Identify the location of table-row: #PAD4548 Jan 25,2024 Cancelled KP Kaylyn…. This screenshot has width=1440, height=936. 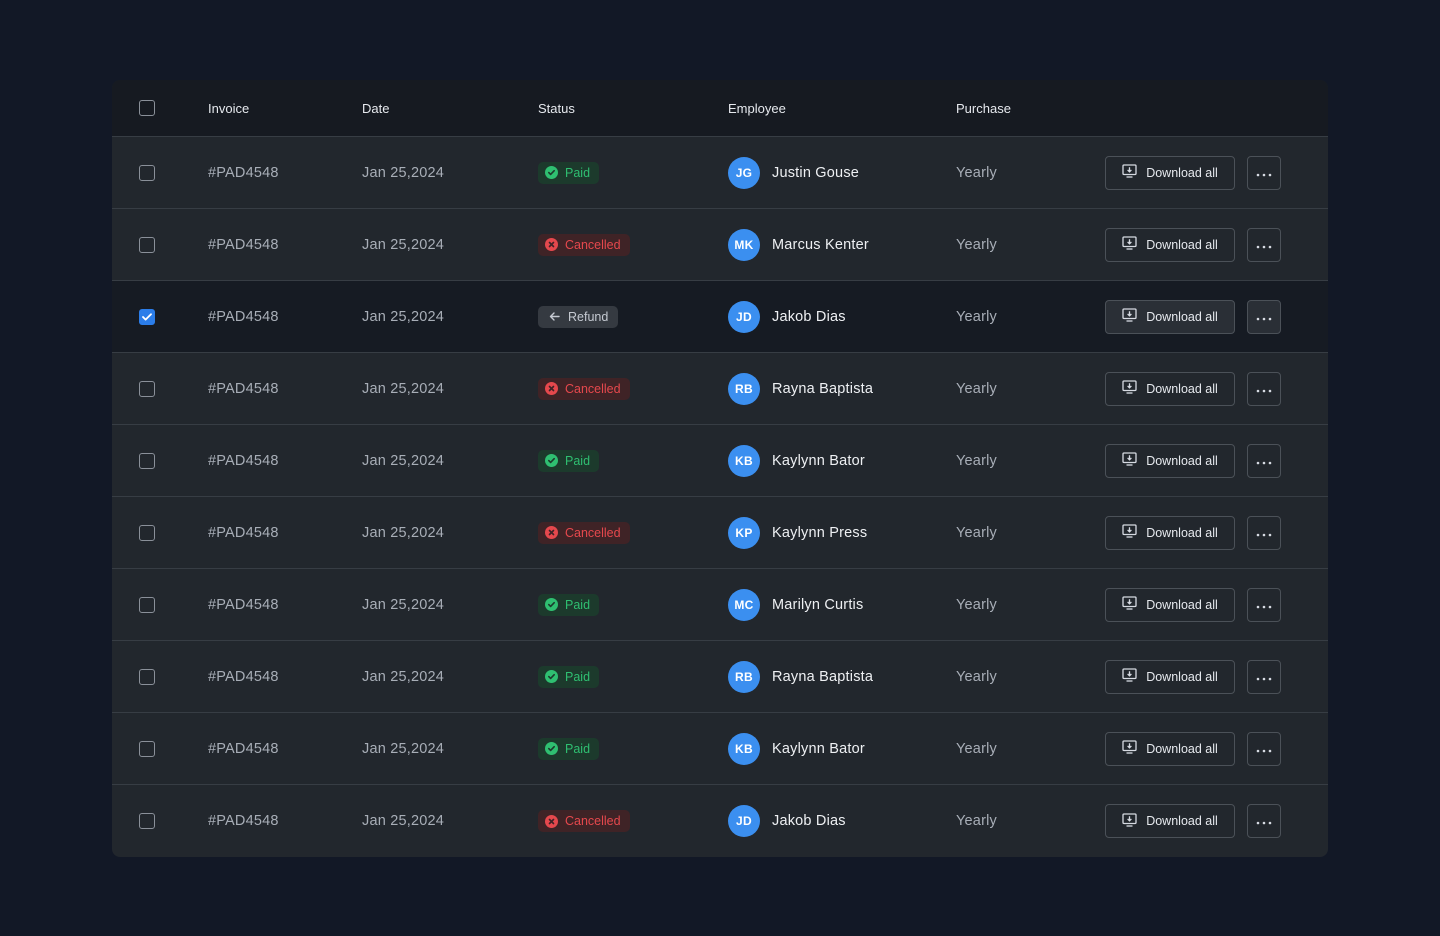
(720, 533).